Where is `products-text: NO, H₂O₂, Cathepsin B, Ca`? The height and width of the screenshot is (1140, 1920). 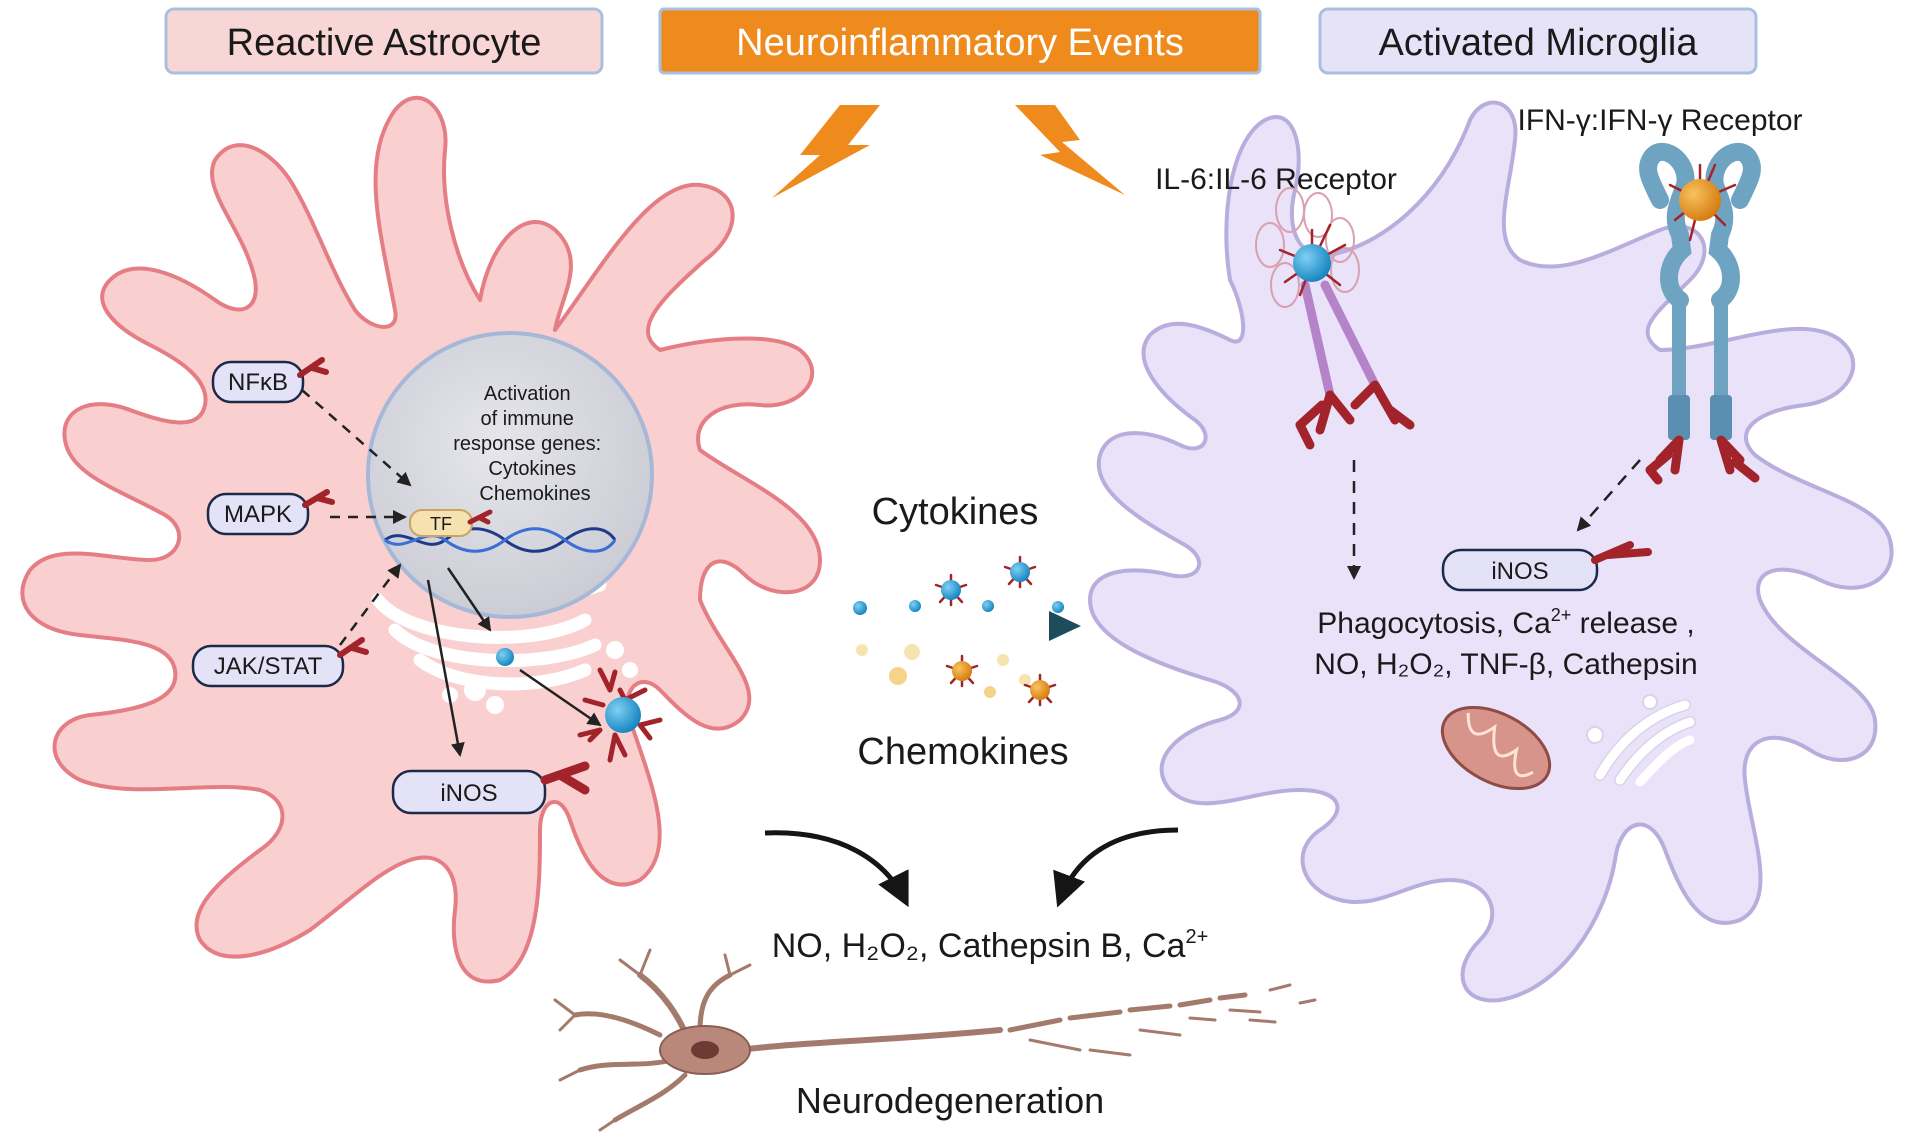
products-text: NO, H₂O₂, Cathepsin B, Ca is located at coordinates (979, 946).